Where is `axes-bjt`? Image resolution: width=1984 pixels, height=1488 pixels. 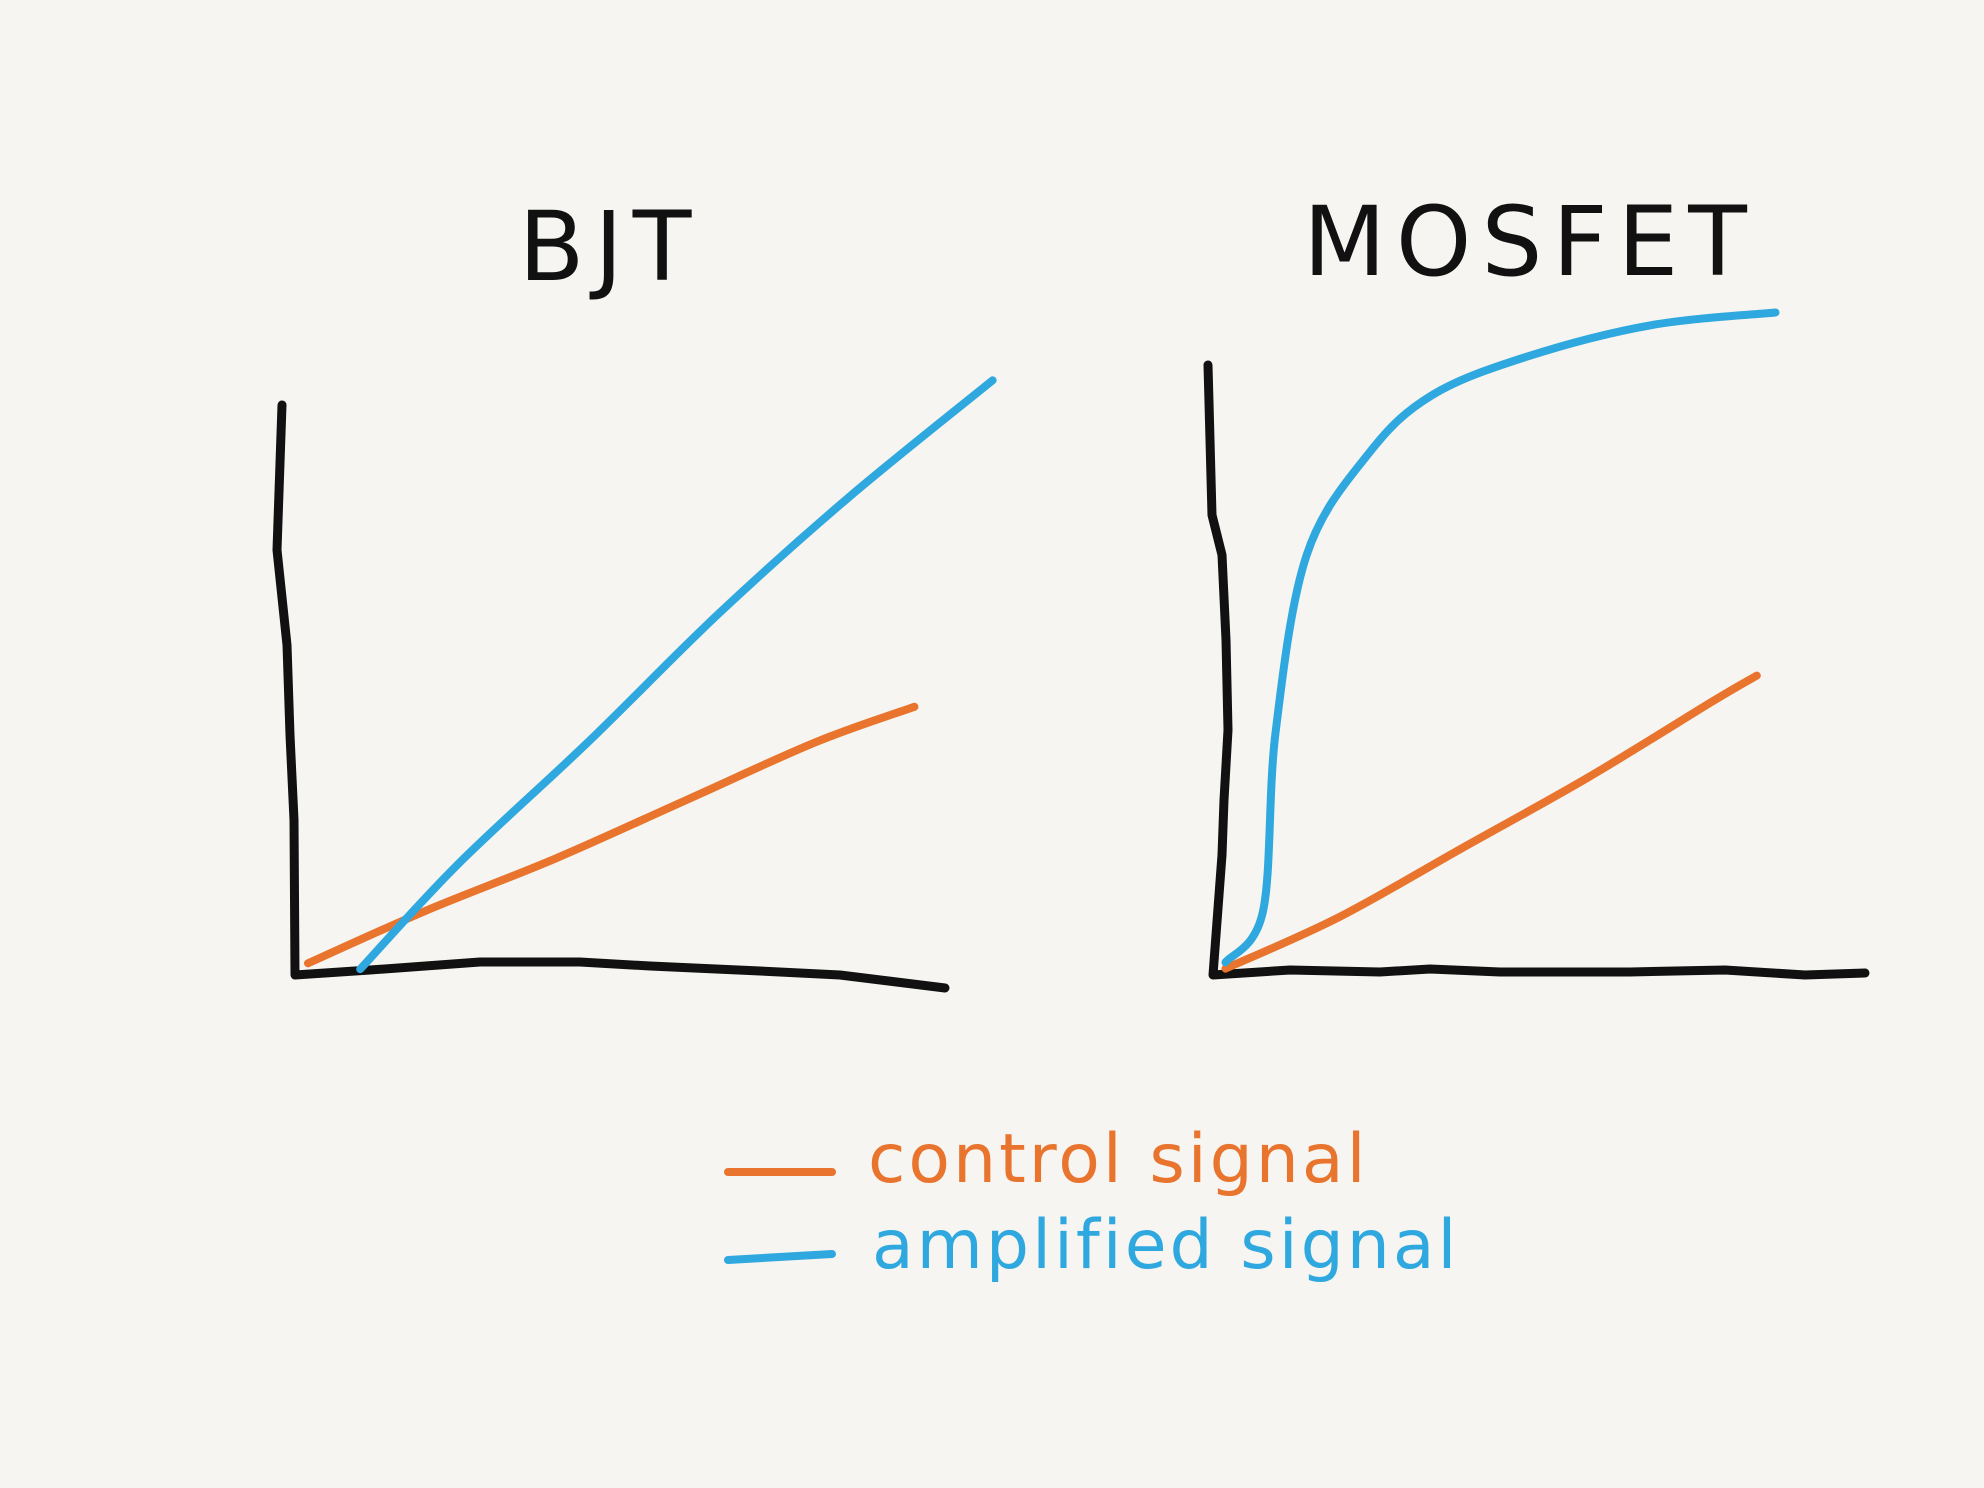 axes-bjt is located at coordinates (611, 696).